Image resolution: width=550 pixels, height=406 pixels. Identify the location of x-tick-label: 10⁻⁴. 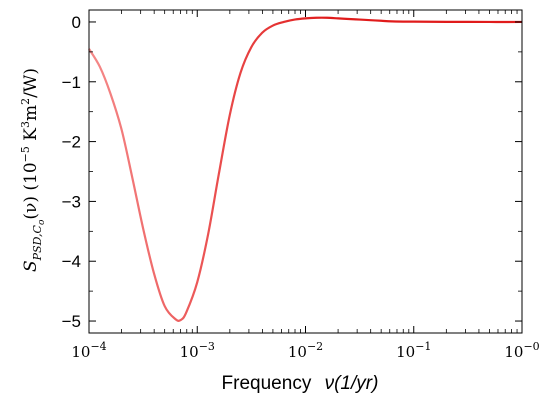
(88, 350).